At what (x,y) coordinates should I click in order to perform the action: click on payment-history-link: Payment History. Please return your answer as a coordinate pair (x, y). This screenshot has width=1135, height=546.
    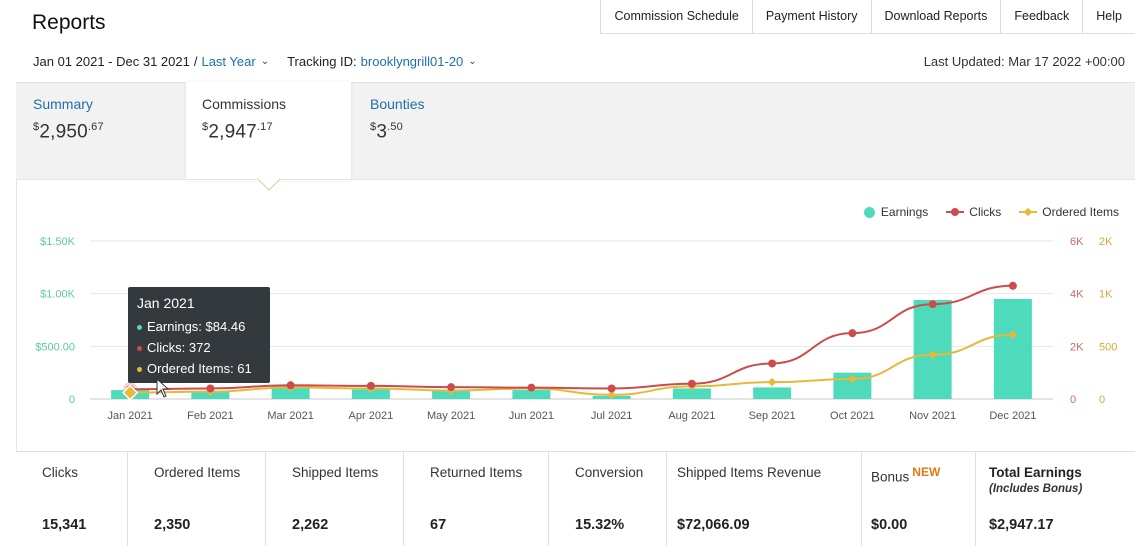
    Looking at the image, I should click on (812, 16).